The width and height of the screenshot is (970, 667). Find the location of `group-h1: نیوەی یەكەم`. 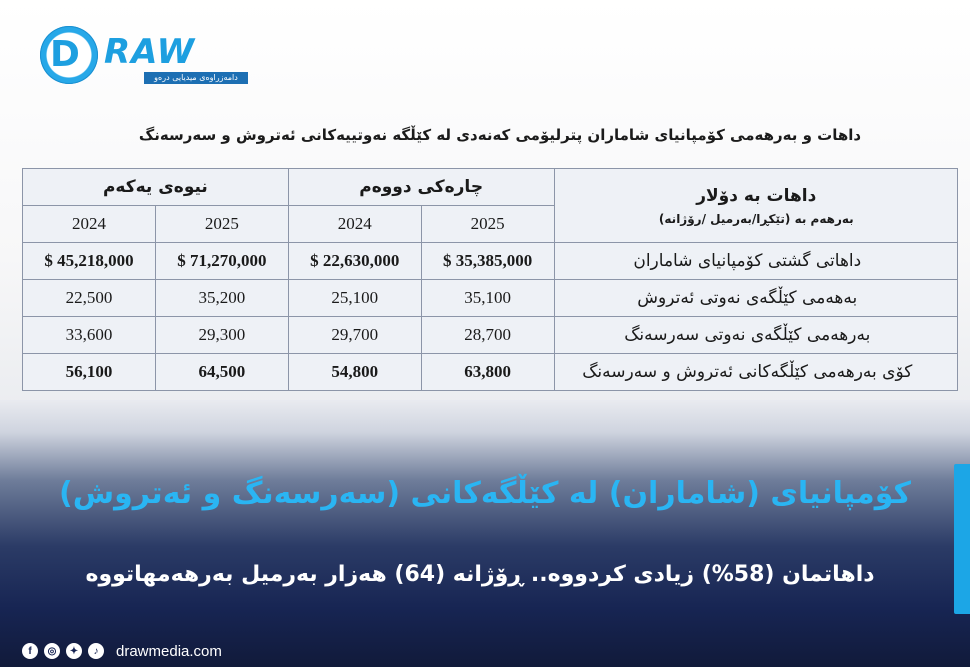

group-h1: نیوەی یەكەم is located at coordinates (155, 187).